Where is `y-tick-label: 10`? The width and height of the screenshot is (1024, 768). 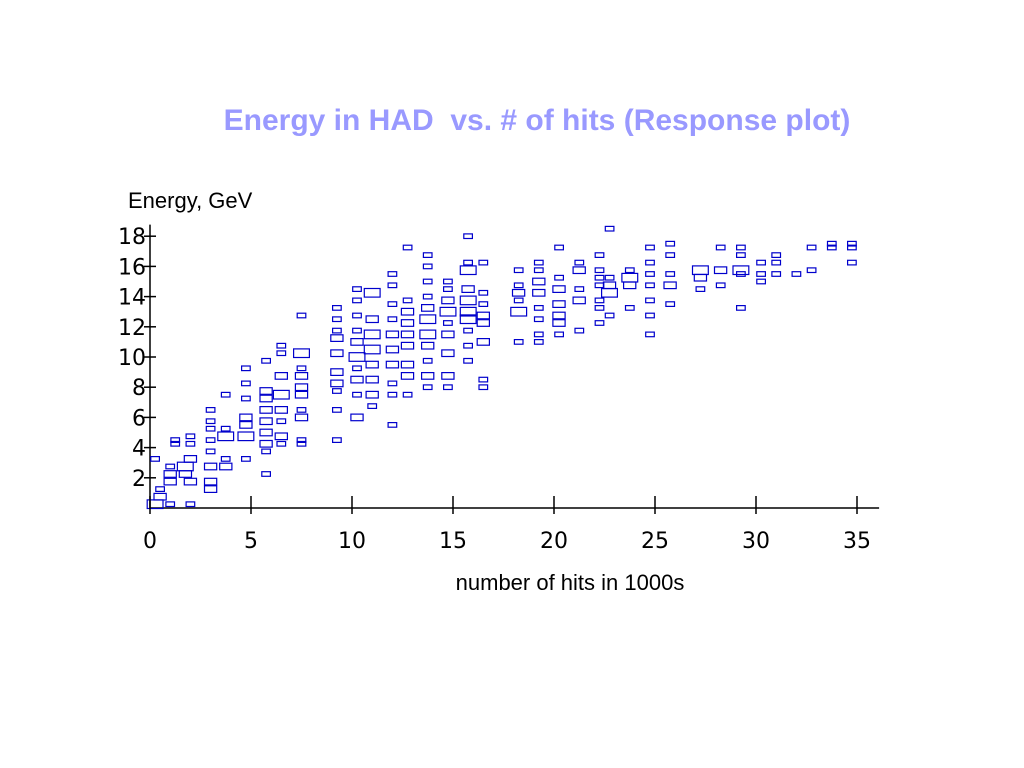
y-tick-label: 10 is located at coordinates (132, 358).